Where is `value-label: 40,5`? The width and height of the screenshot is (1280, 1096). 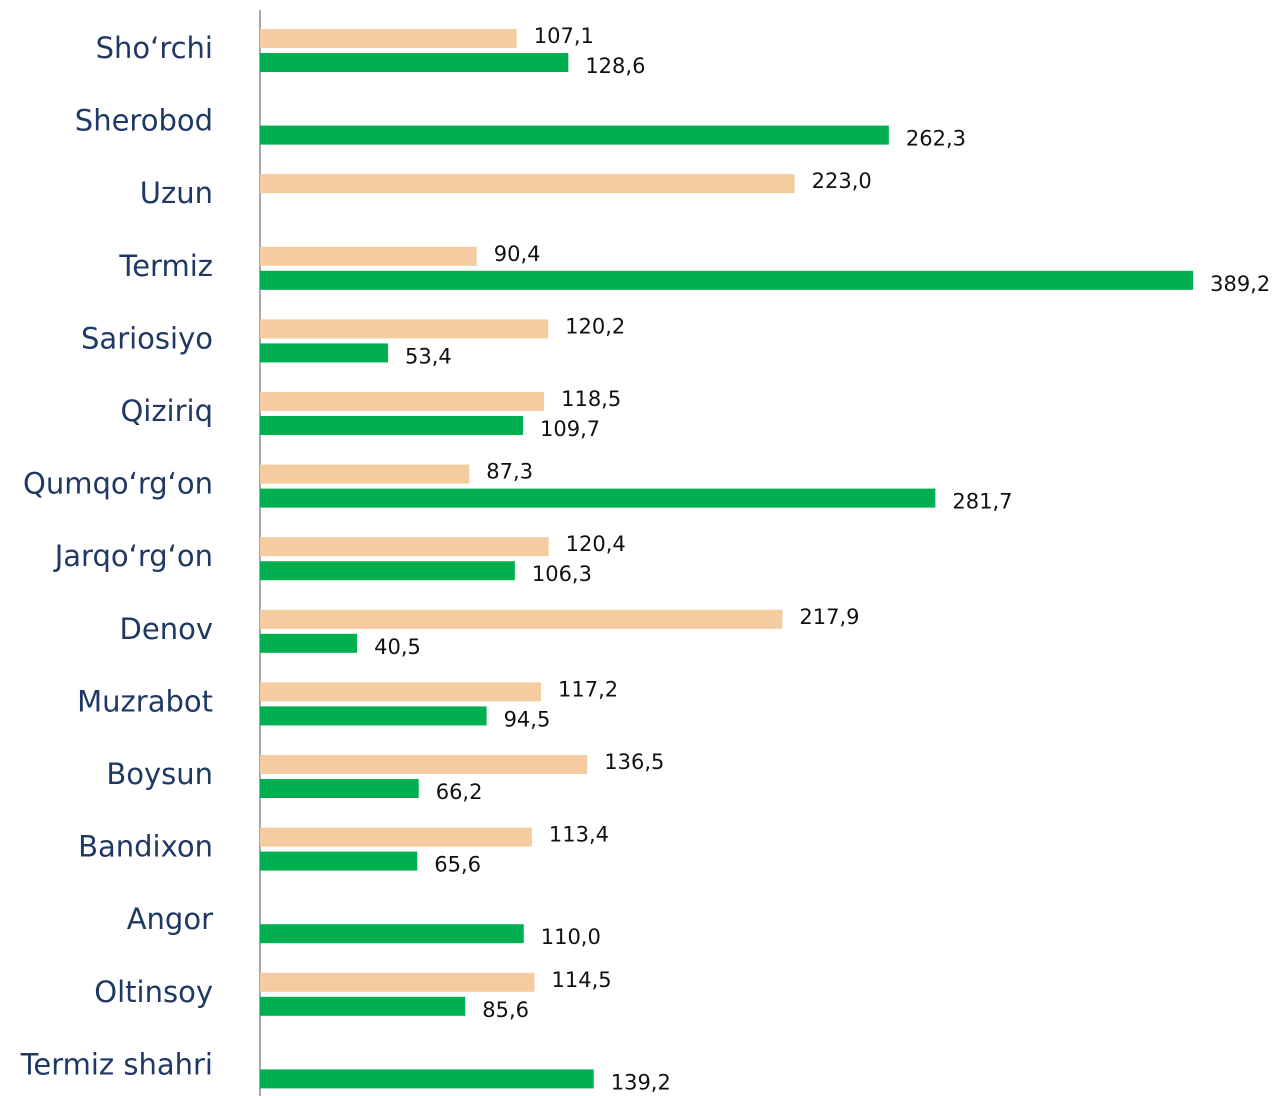 value-label: 40,5 is located at coordinates (397, 647).